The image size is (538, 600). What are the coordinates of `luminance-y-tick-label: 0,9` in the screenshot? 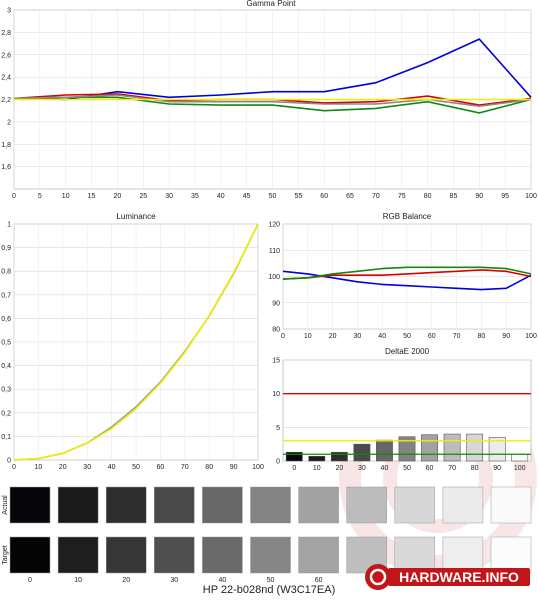 It's located at (6, 248).